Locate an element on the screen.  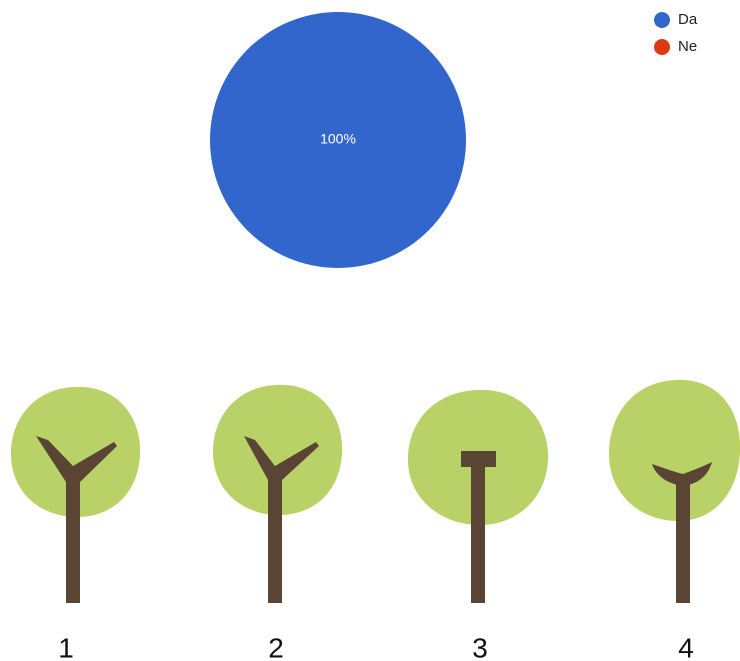
tree-cup is located at coordinates (682, 474).